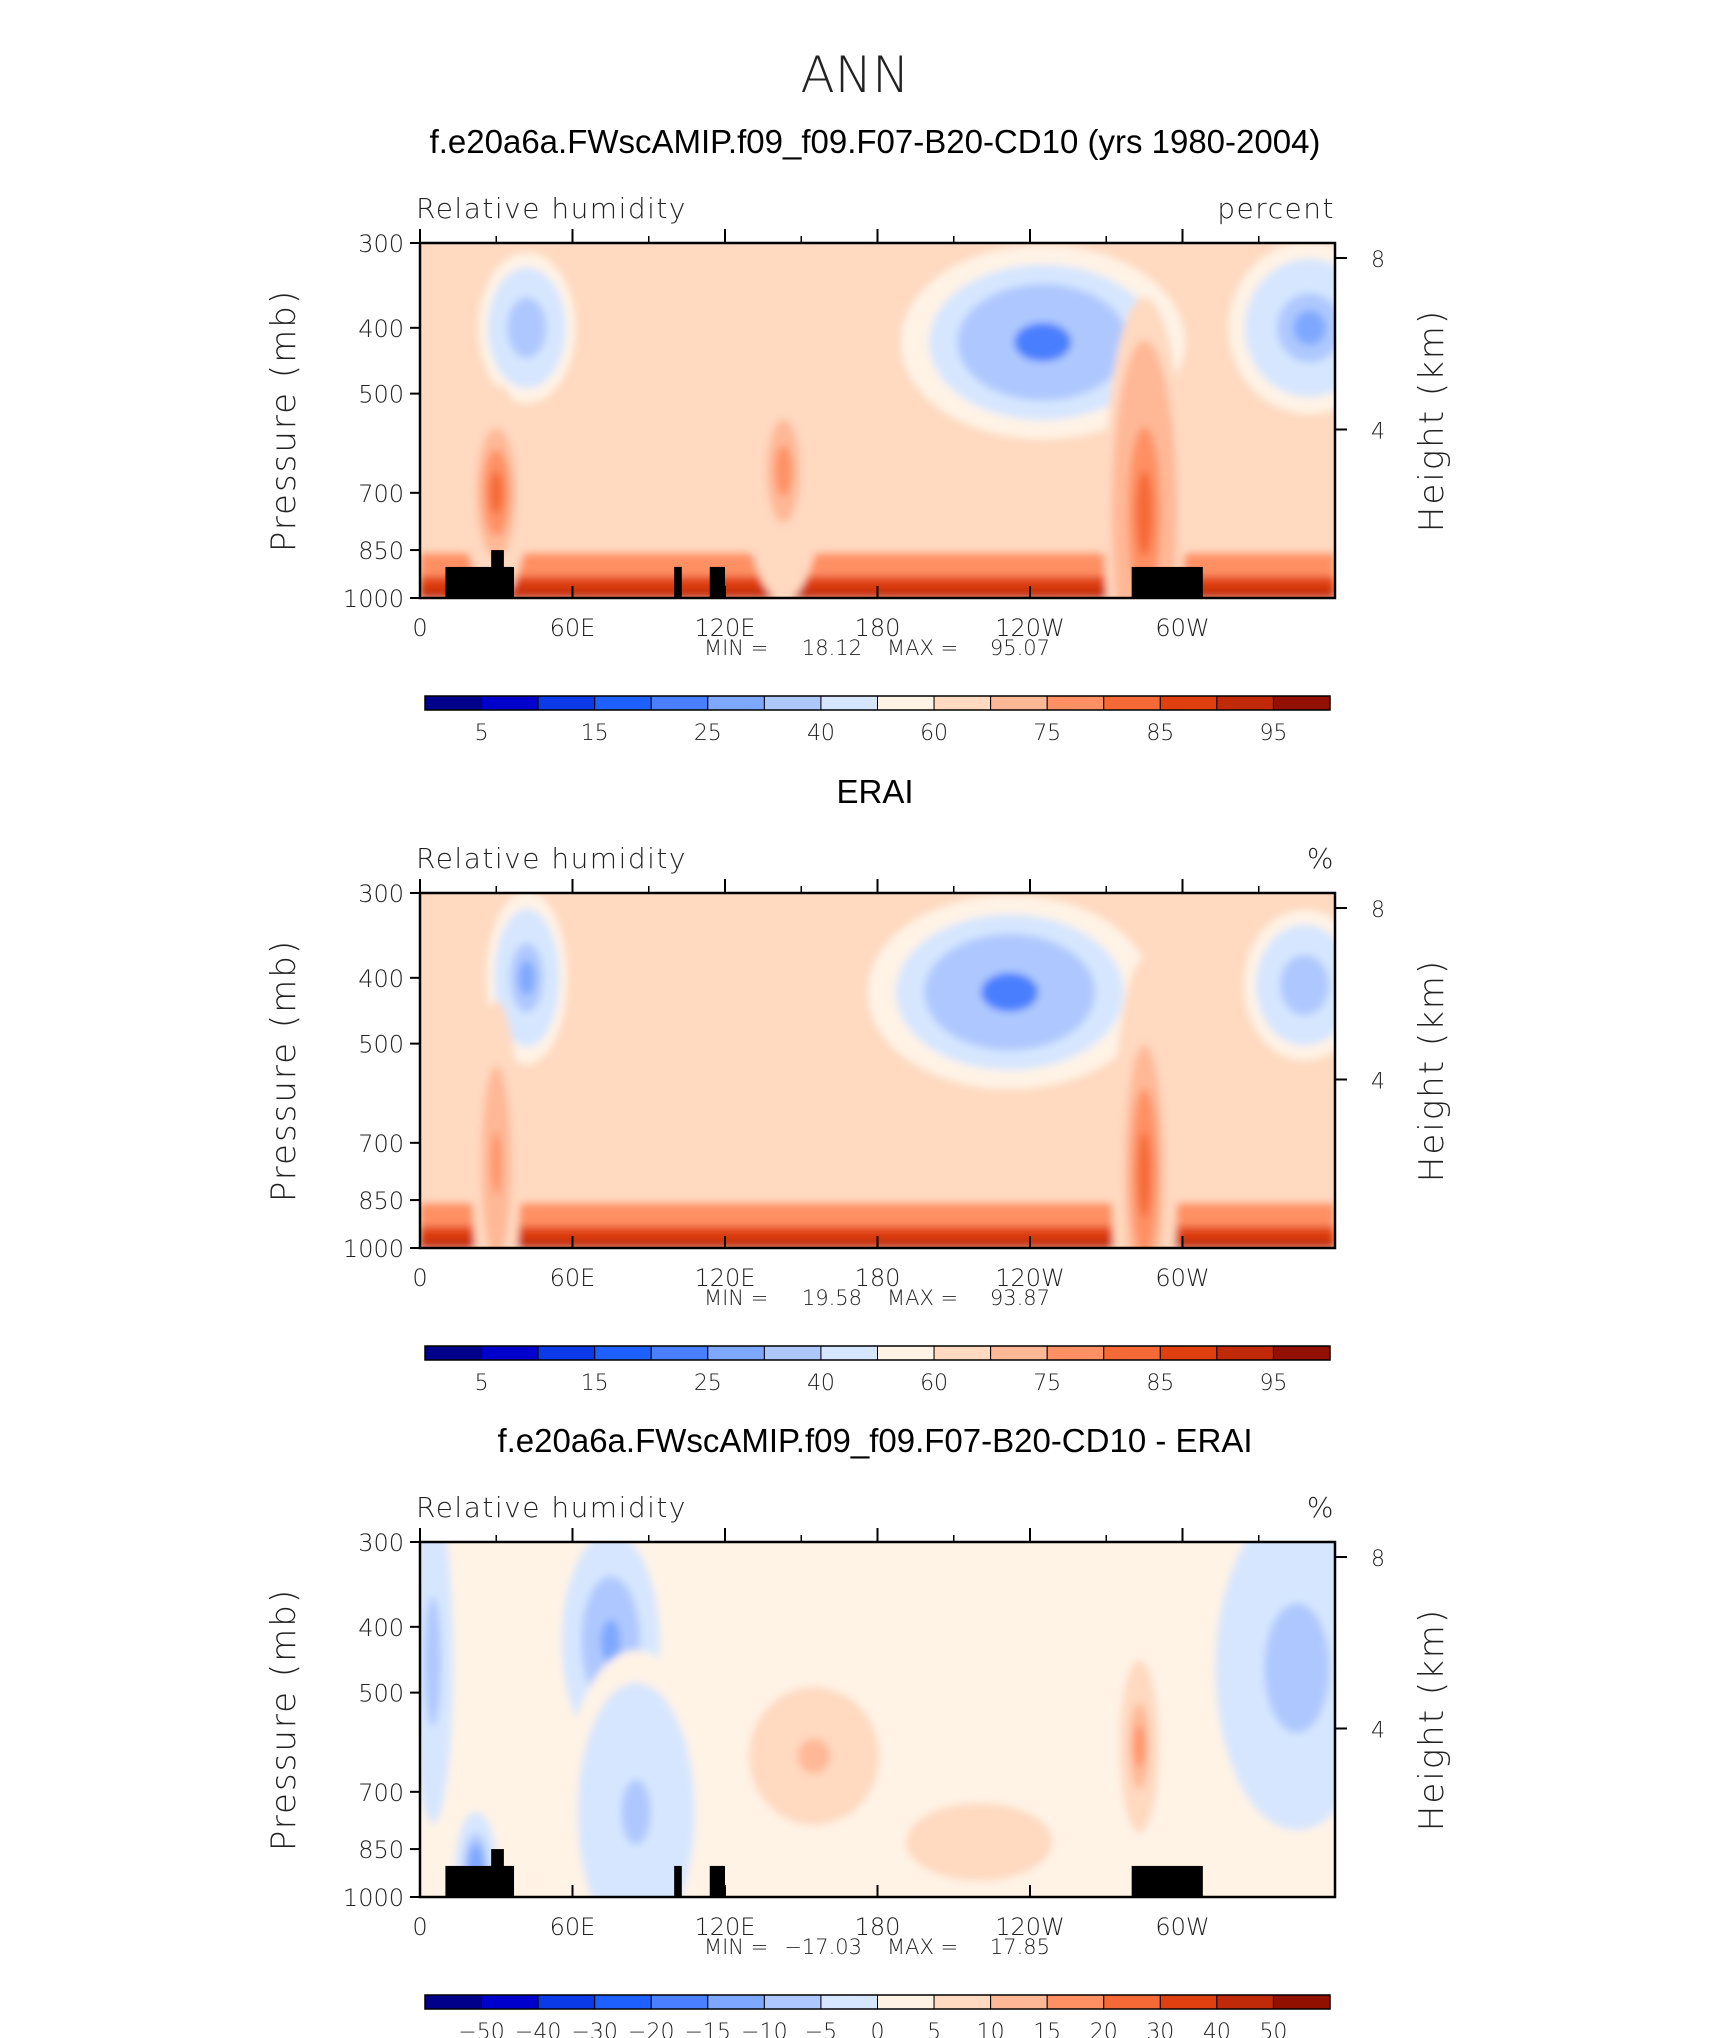 The height and width of the screenshot is (2038, 1710). Describe the element at coordinates (381, 1543) in the screenshot. I see `y-tick-label: 300` at that location.